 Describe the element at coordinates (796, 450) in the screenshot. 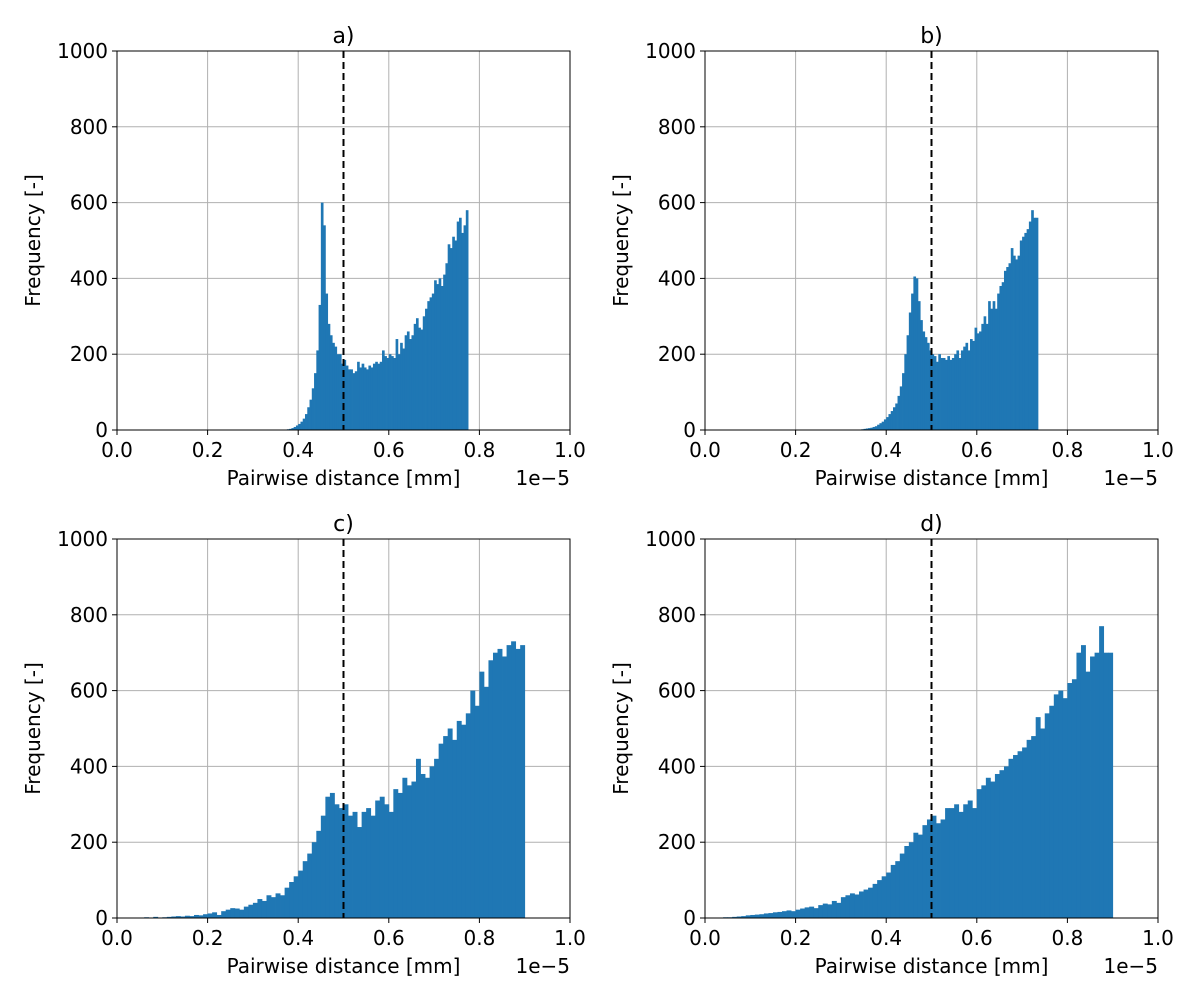

I see `x-tick-label: 0.2` at that location.